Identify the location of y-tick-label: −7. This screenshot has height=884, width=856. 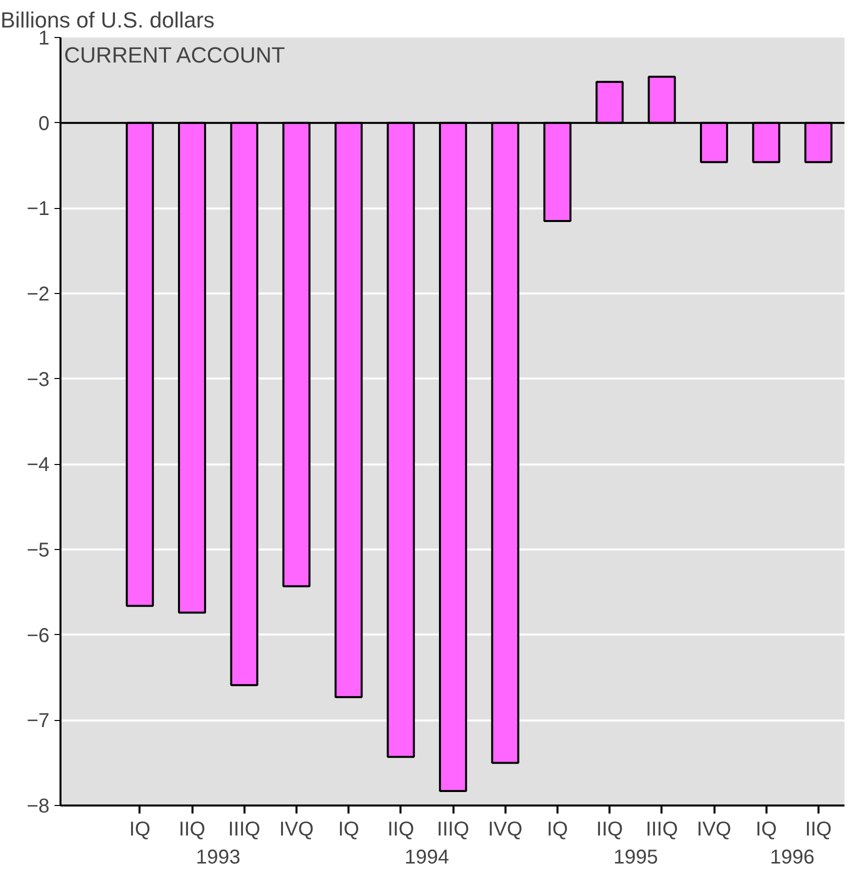
(38, 721).